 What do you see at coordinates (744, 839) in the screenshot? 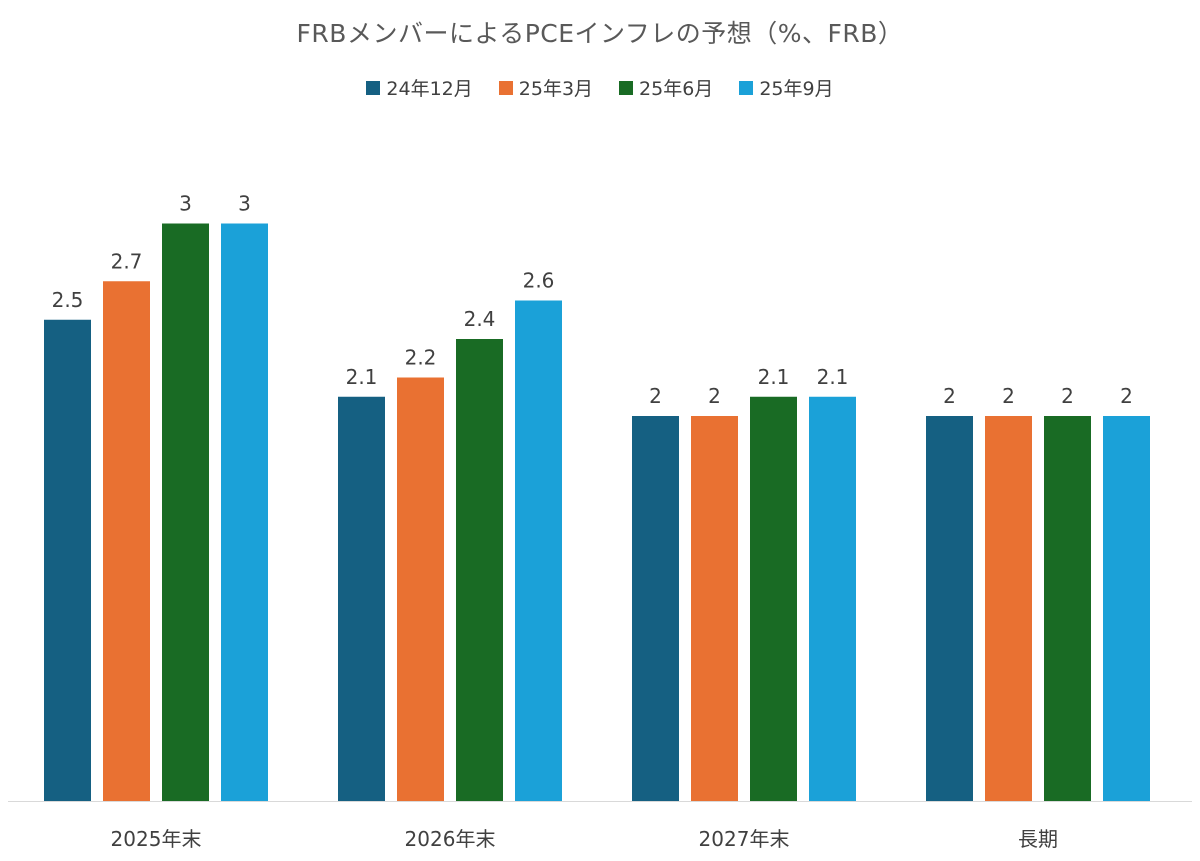
I see `x-tick-label: 2027年末` at bounding box center [744, 839].